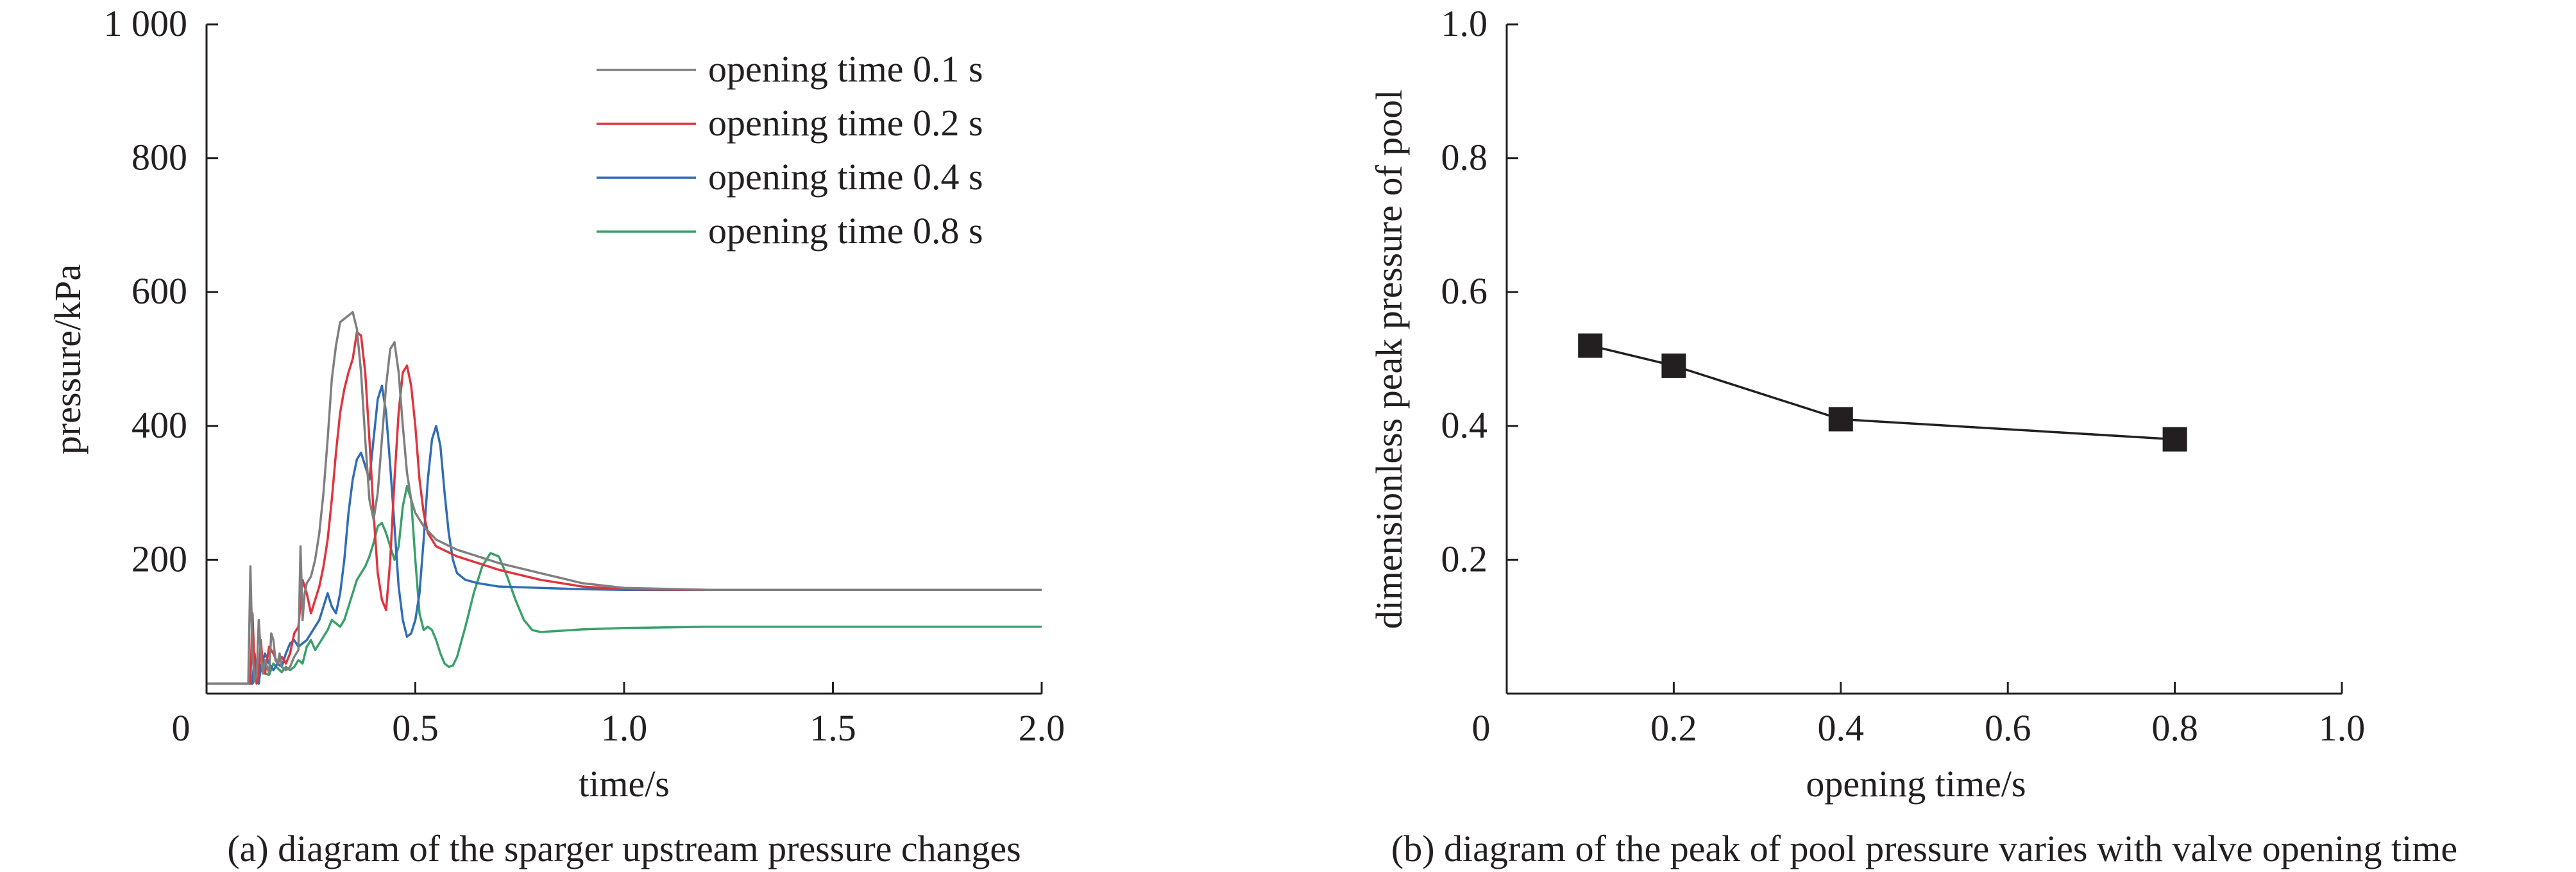 This screenshot has height=872, width=2576. Describe the element at coordinates (1464, 291) in the screenshot. I see `y-tick-label: 0.6` at that location.